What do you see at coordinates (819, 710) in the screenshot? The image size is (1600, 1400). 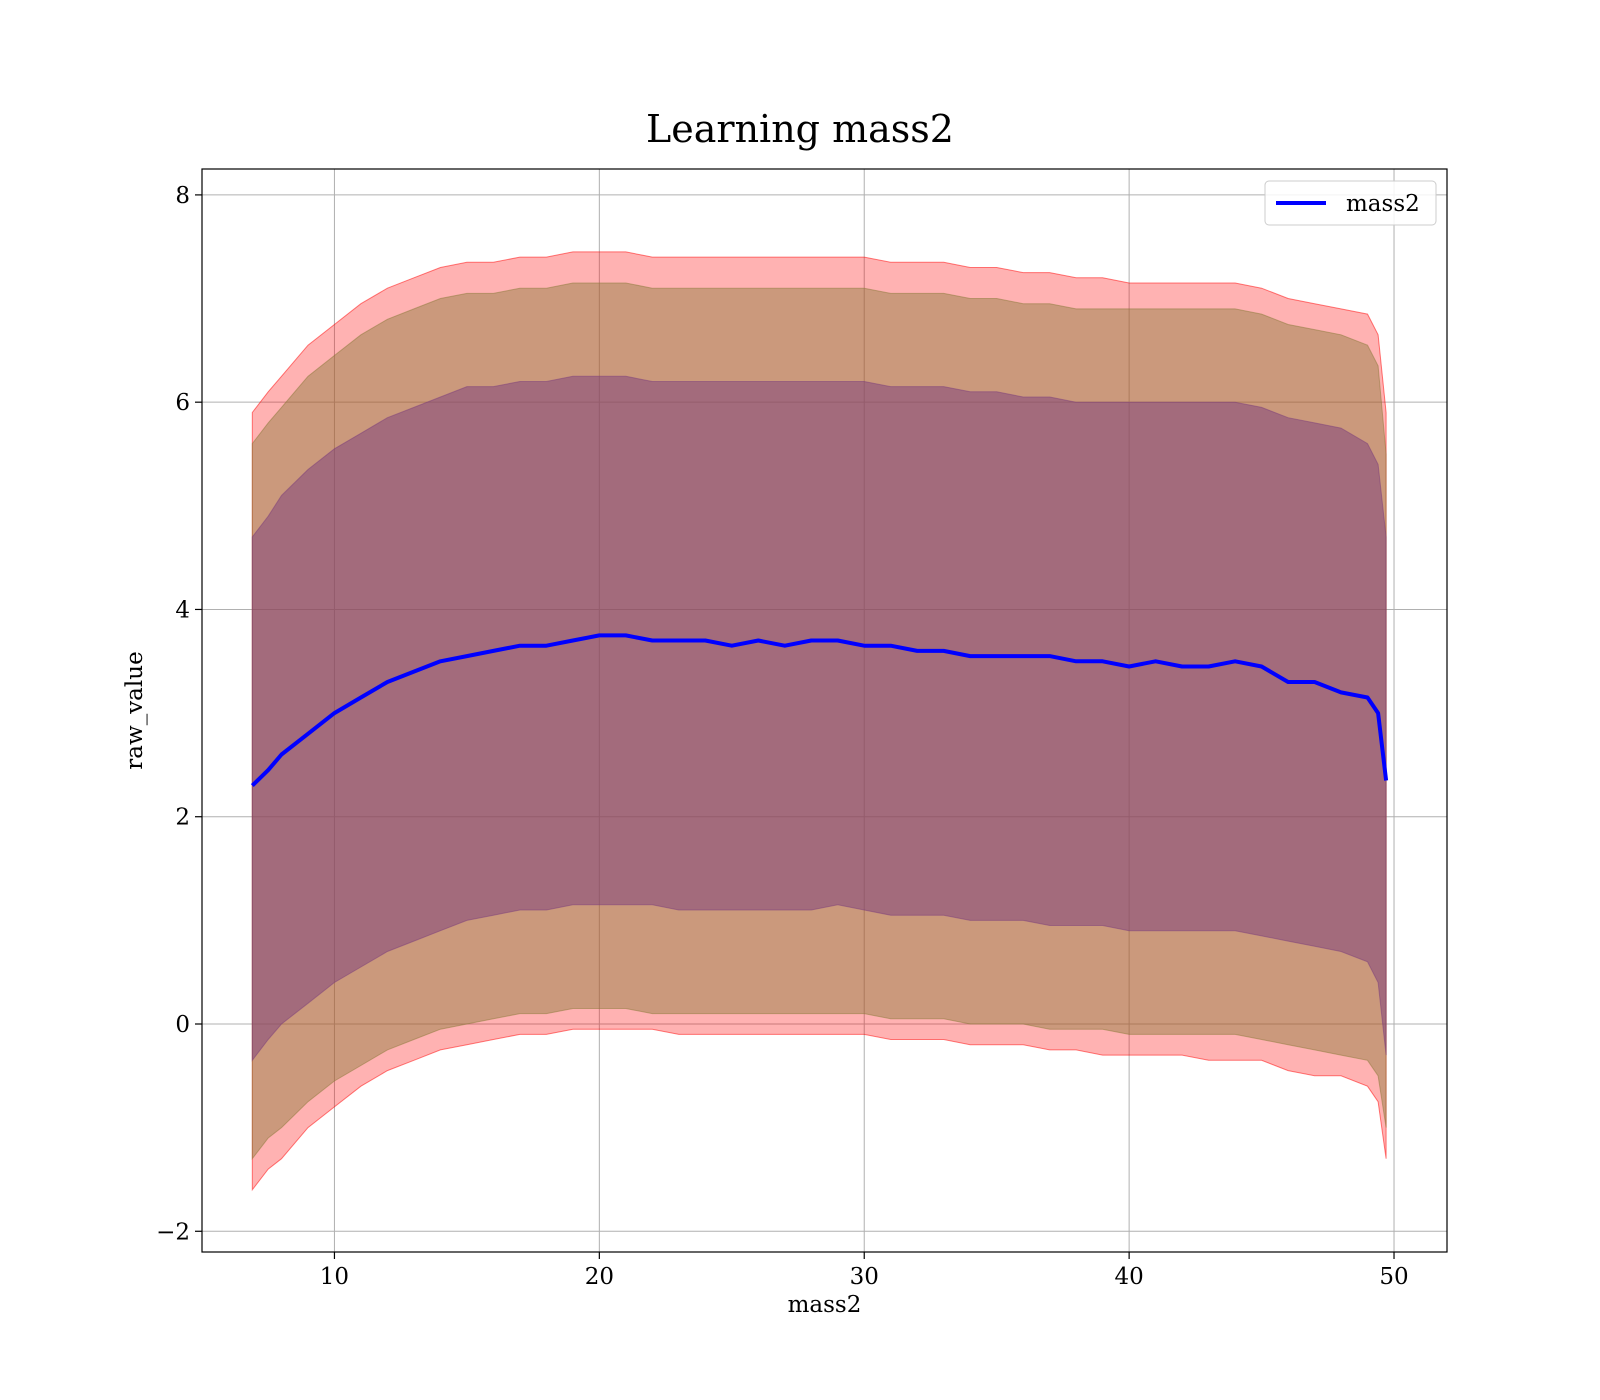 I see `series-line-mass2` at bounding box center [819, 710].